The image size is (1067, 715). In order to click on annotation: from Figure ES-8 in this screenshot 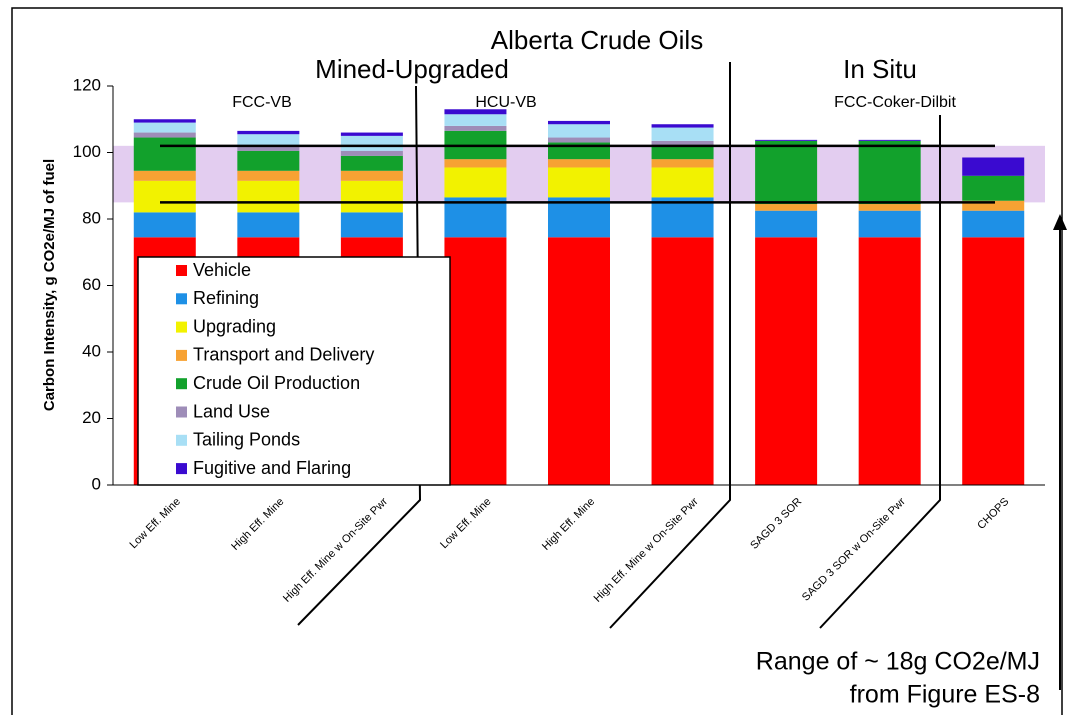, I will do `click(945, 695)`.